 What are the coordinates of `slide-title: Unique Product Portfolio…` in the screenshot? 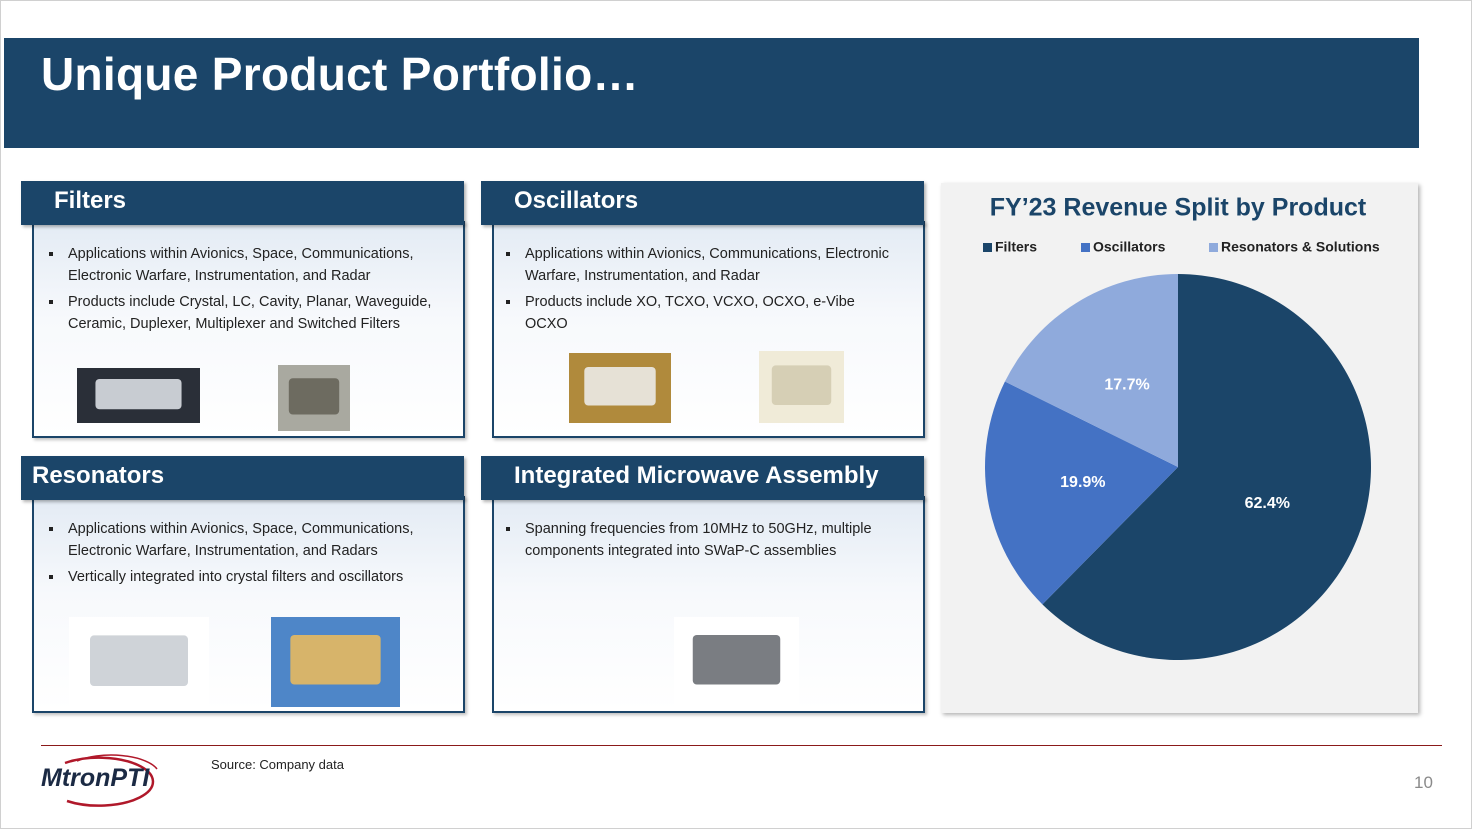 It's located at (340, 74).